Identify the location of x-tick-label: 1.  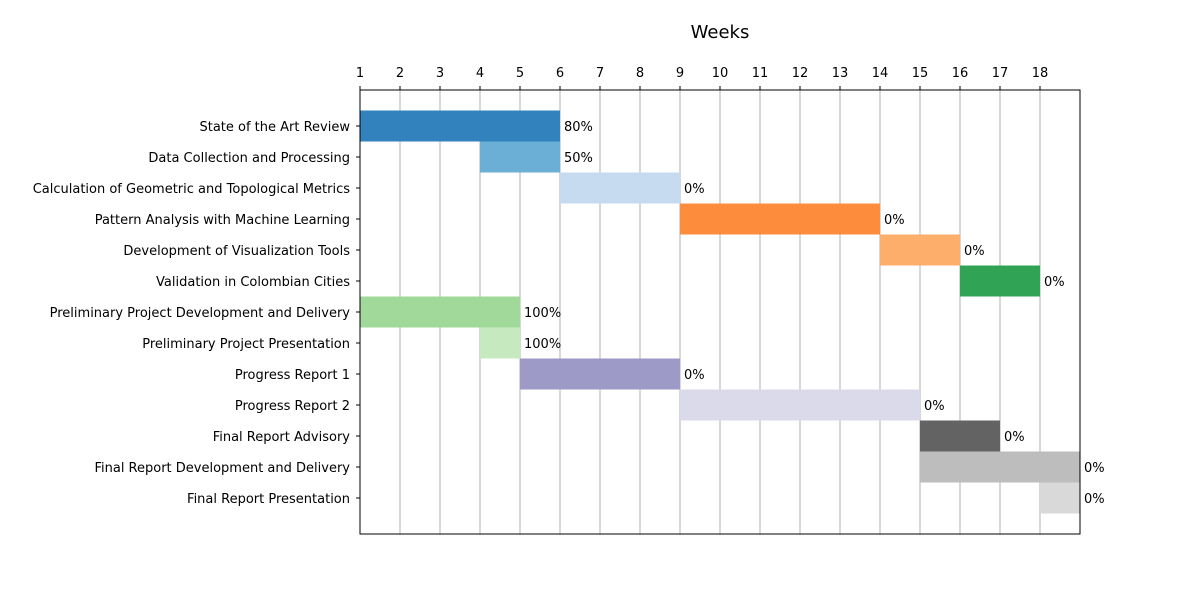
(360, 73).